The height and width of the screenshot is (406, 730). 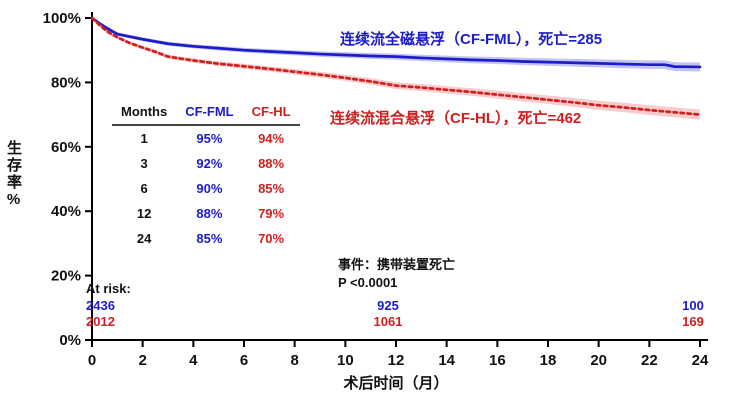 What do you see at coordinates (209, 163) in the screenshot?
I see `table-cell: 92%` at bounding box center [209, 163].